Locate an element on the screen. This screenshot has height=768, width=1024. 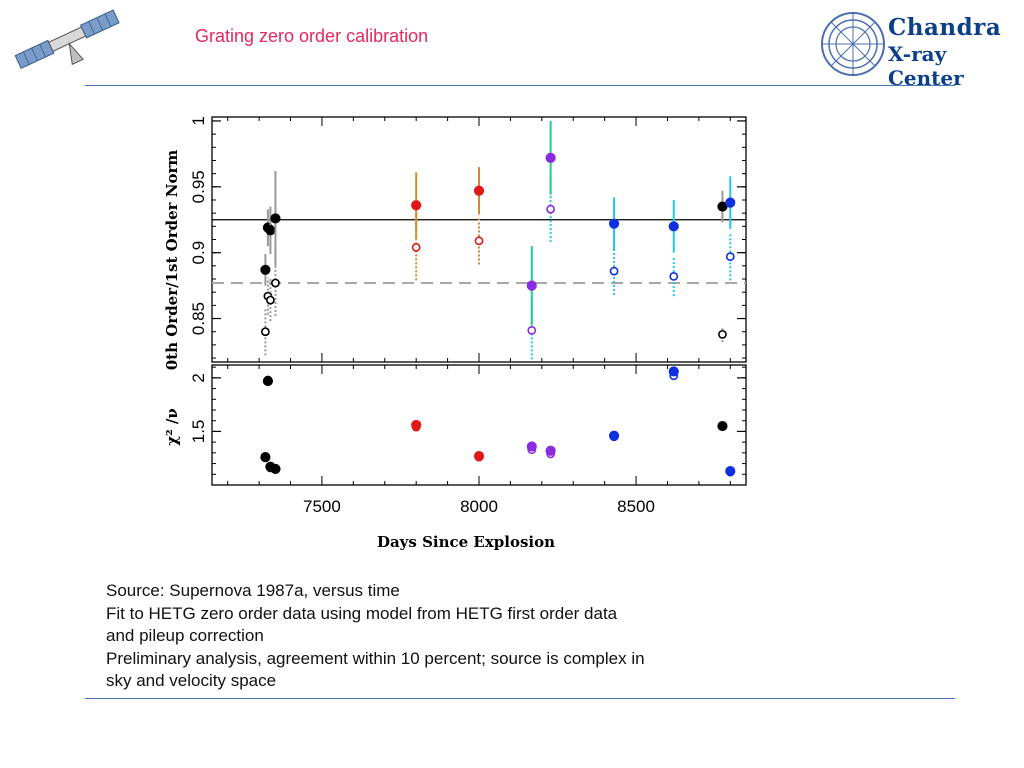
bottom-plot-frame is located at coordinates (479, 425).